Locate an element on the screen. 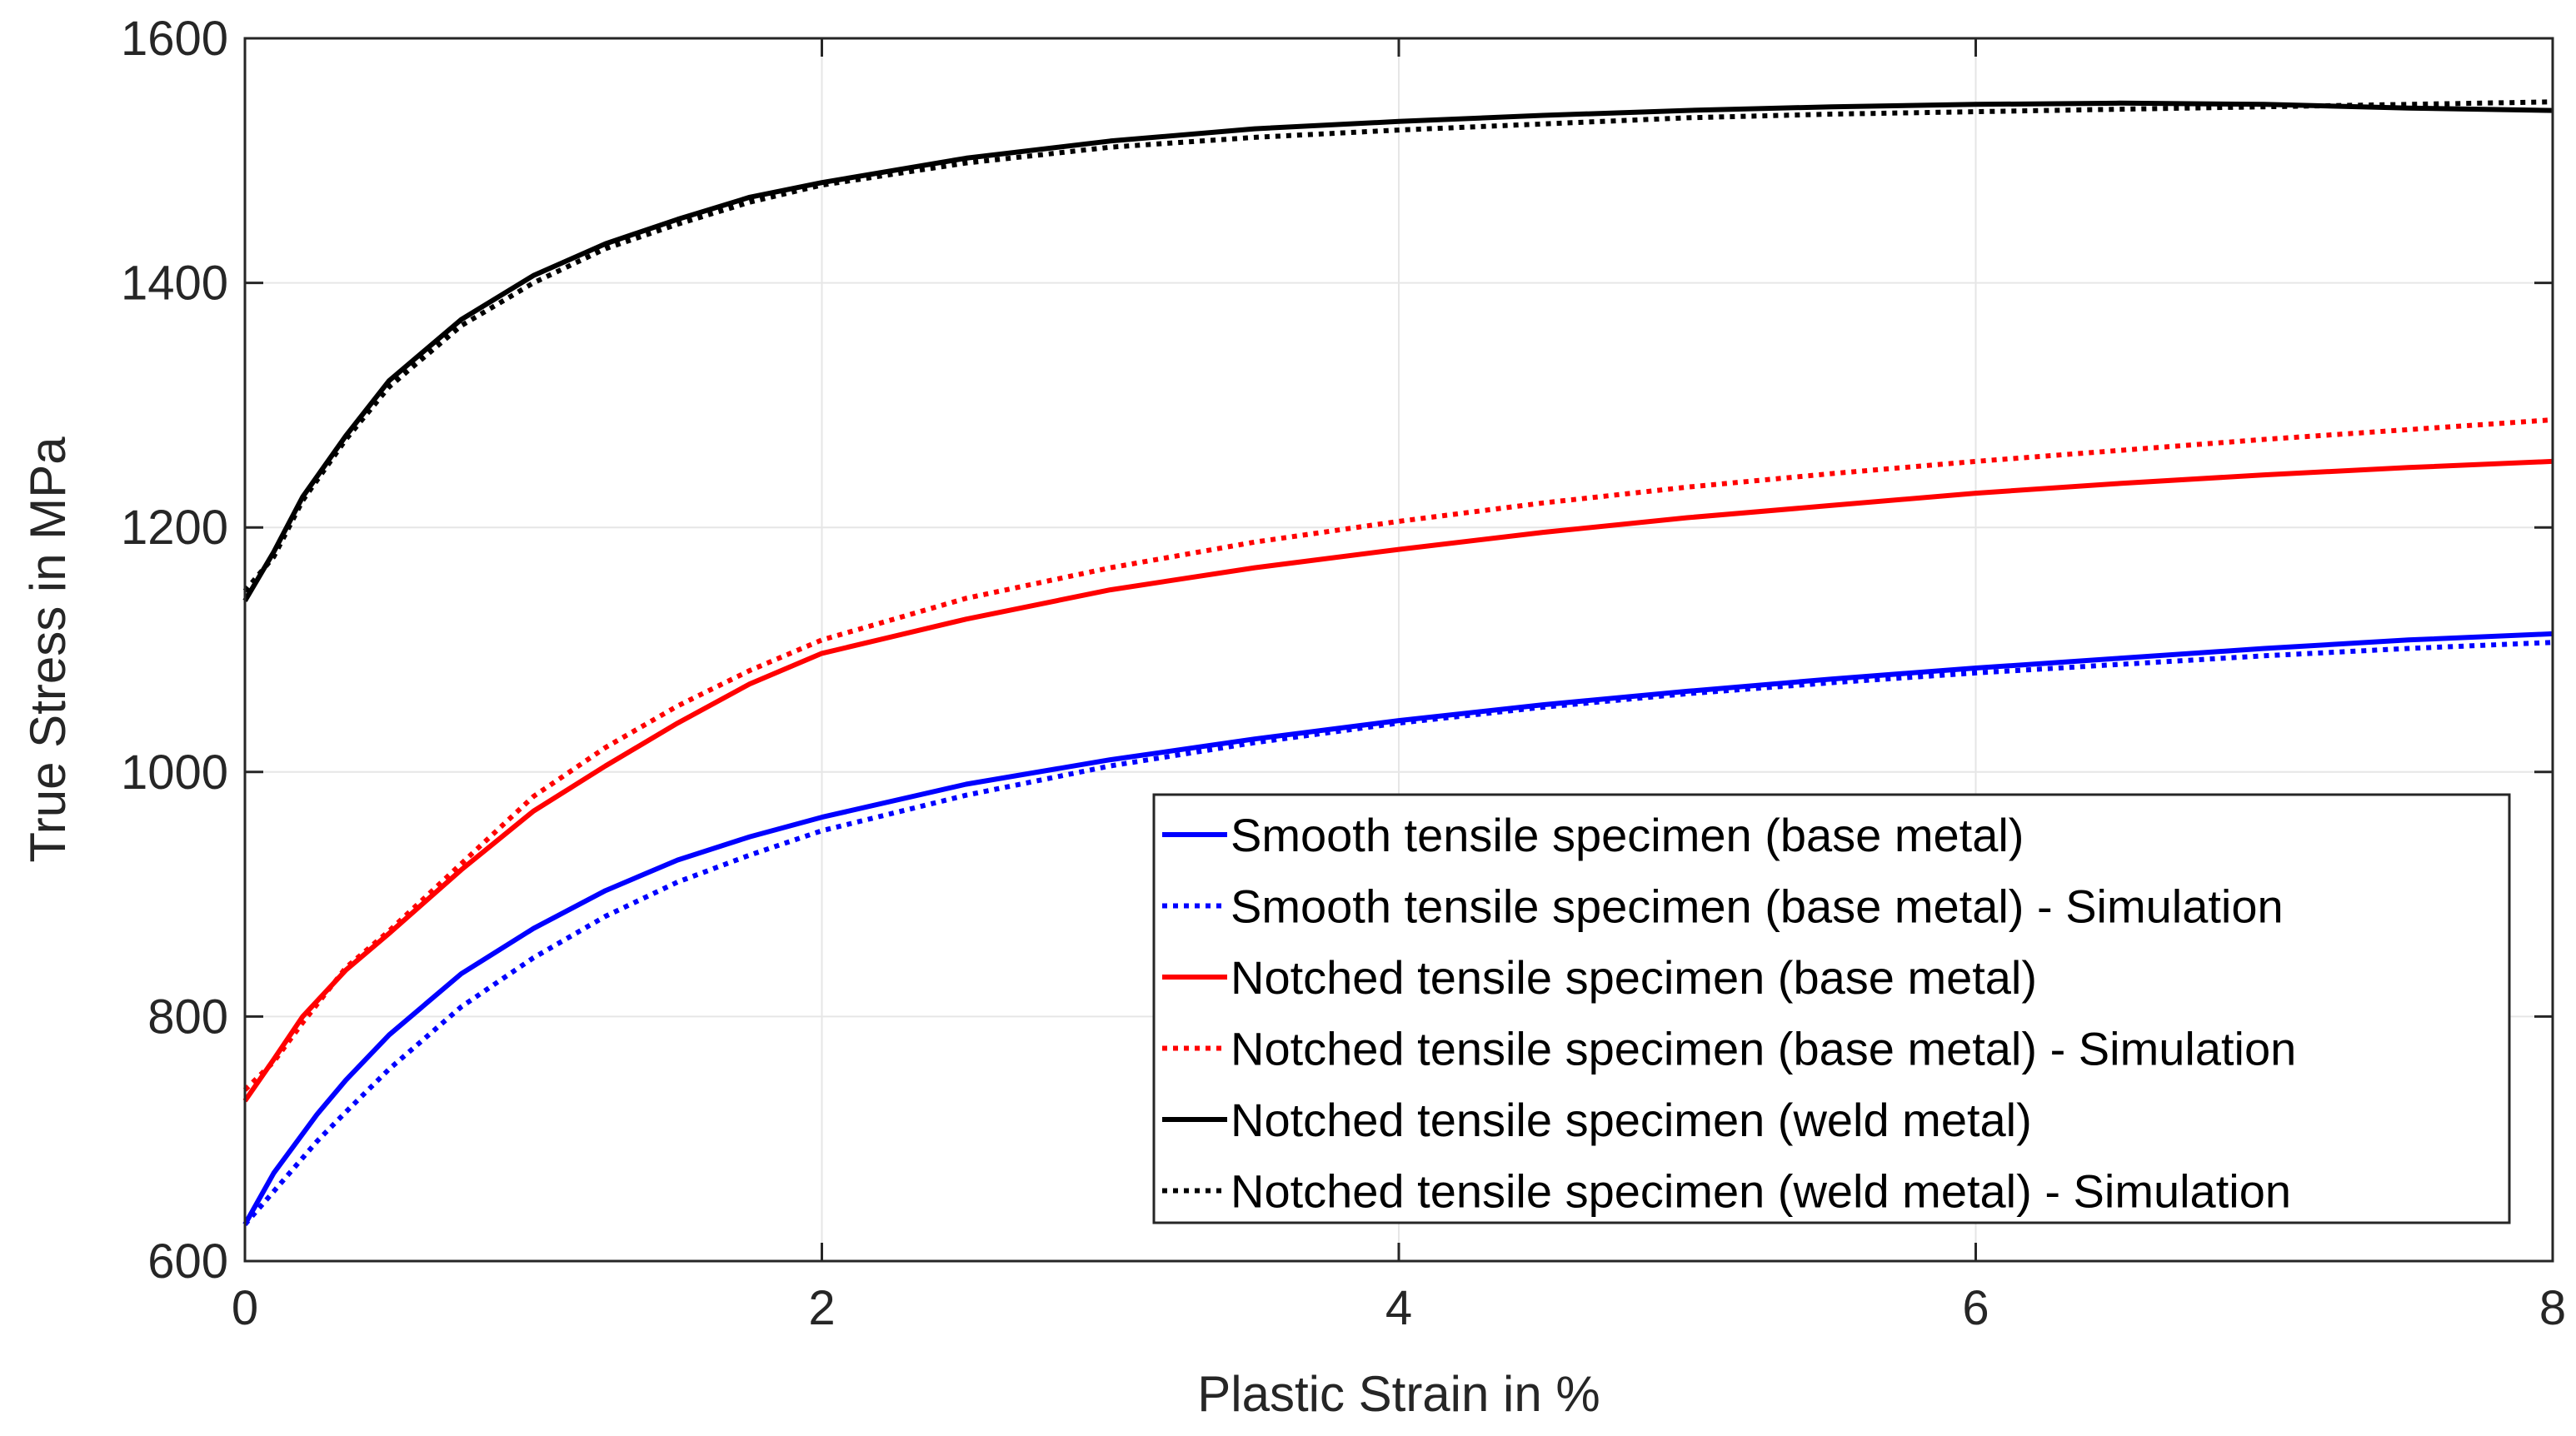 The height and width of the screenshot is (1436, 2576). legend-label-1: Smooth tensile specimen (base metal) is located at coordinates (1627, 835).